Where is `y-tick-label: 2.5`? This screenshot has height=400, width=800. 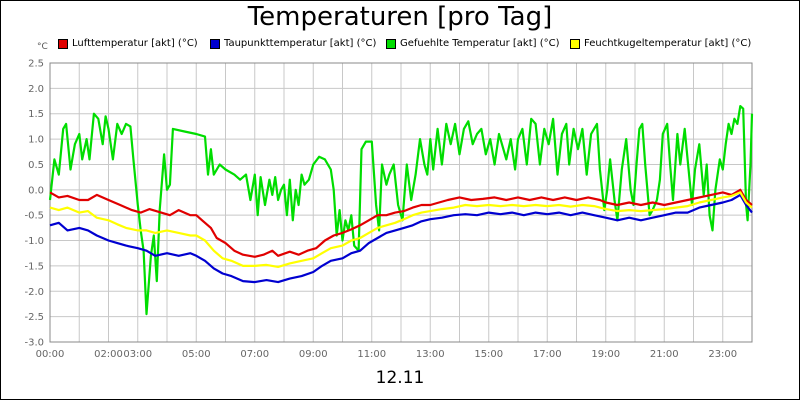
y-tick-label: 2.5 is located at coordinates (36, 64).